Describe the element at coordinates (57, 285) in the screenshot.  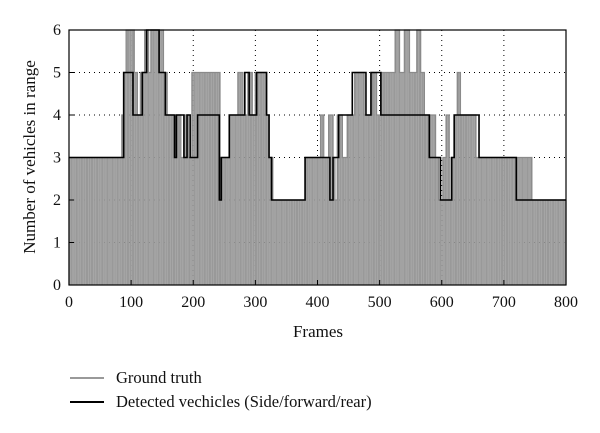
I see `y-tick-label: 0` at that location.